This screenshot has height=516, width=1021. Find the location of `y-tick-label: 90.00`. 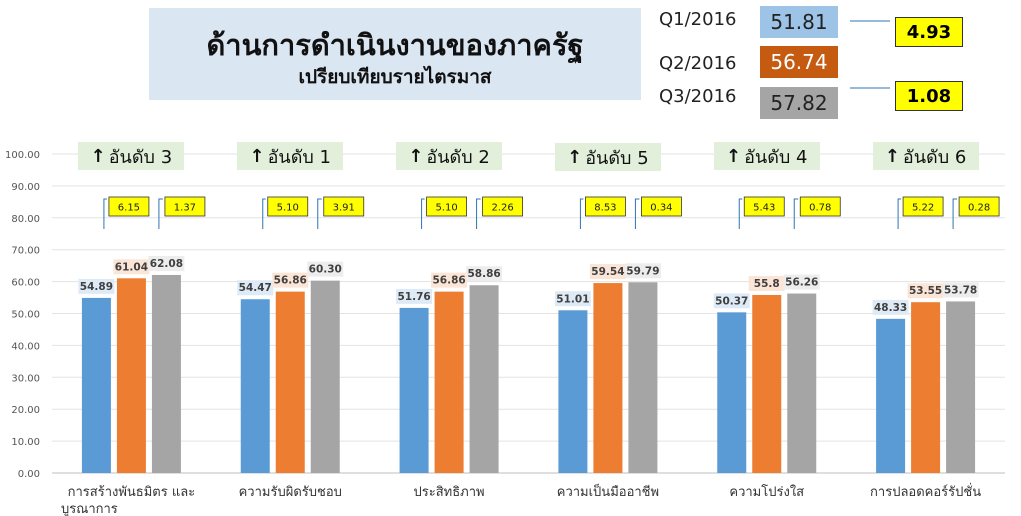

y-tick-label: 90.00 is located at coordinates (25, 187).